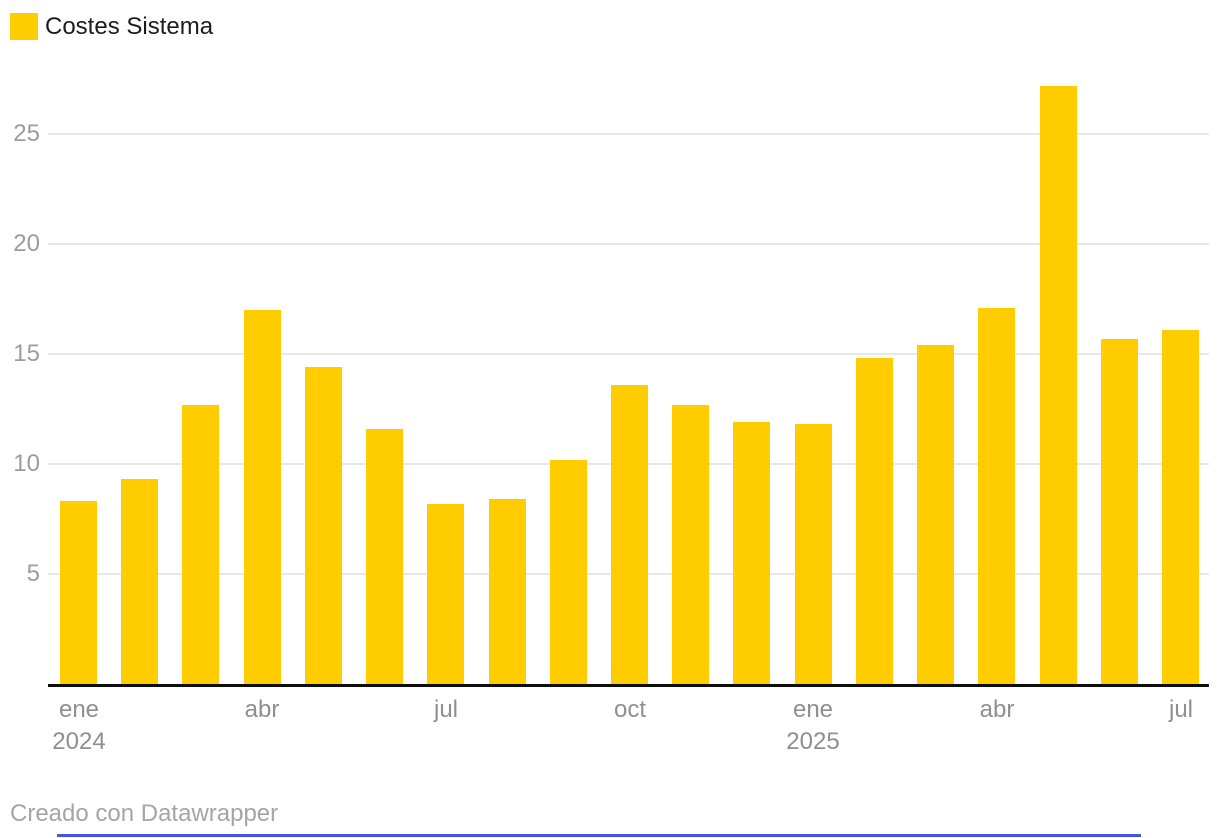 The height and width of the screenshot is (838, 1220). Describe the element at coordinates (445, 594) in the screenshot. I see `bar-jul-2024` at that location.